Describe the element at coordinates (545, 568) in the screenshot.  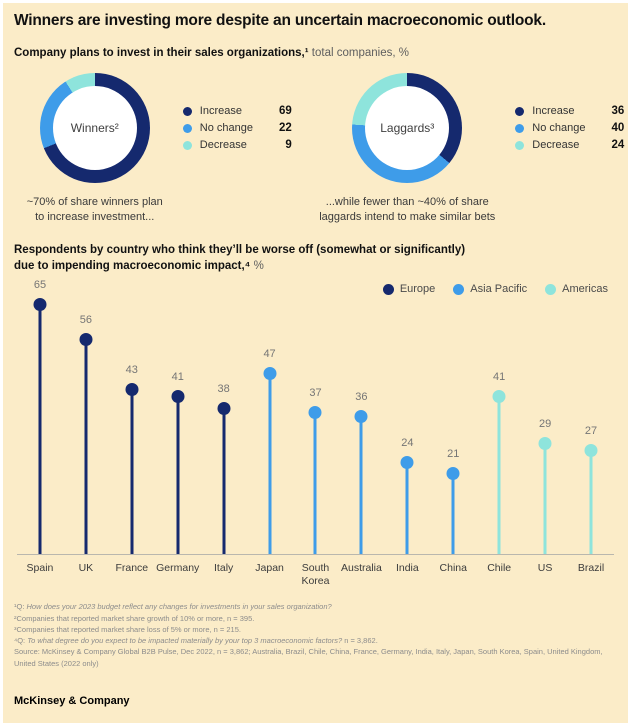
I see `us-axis-label: US` at that location.